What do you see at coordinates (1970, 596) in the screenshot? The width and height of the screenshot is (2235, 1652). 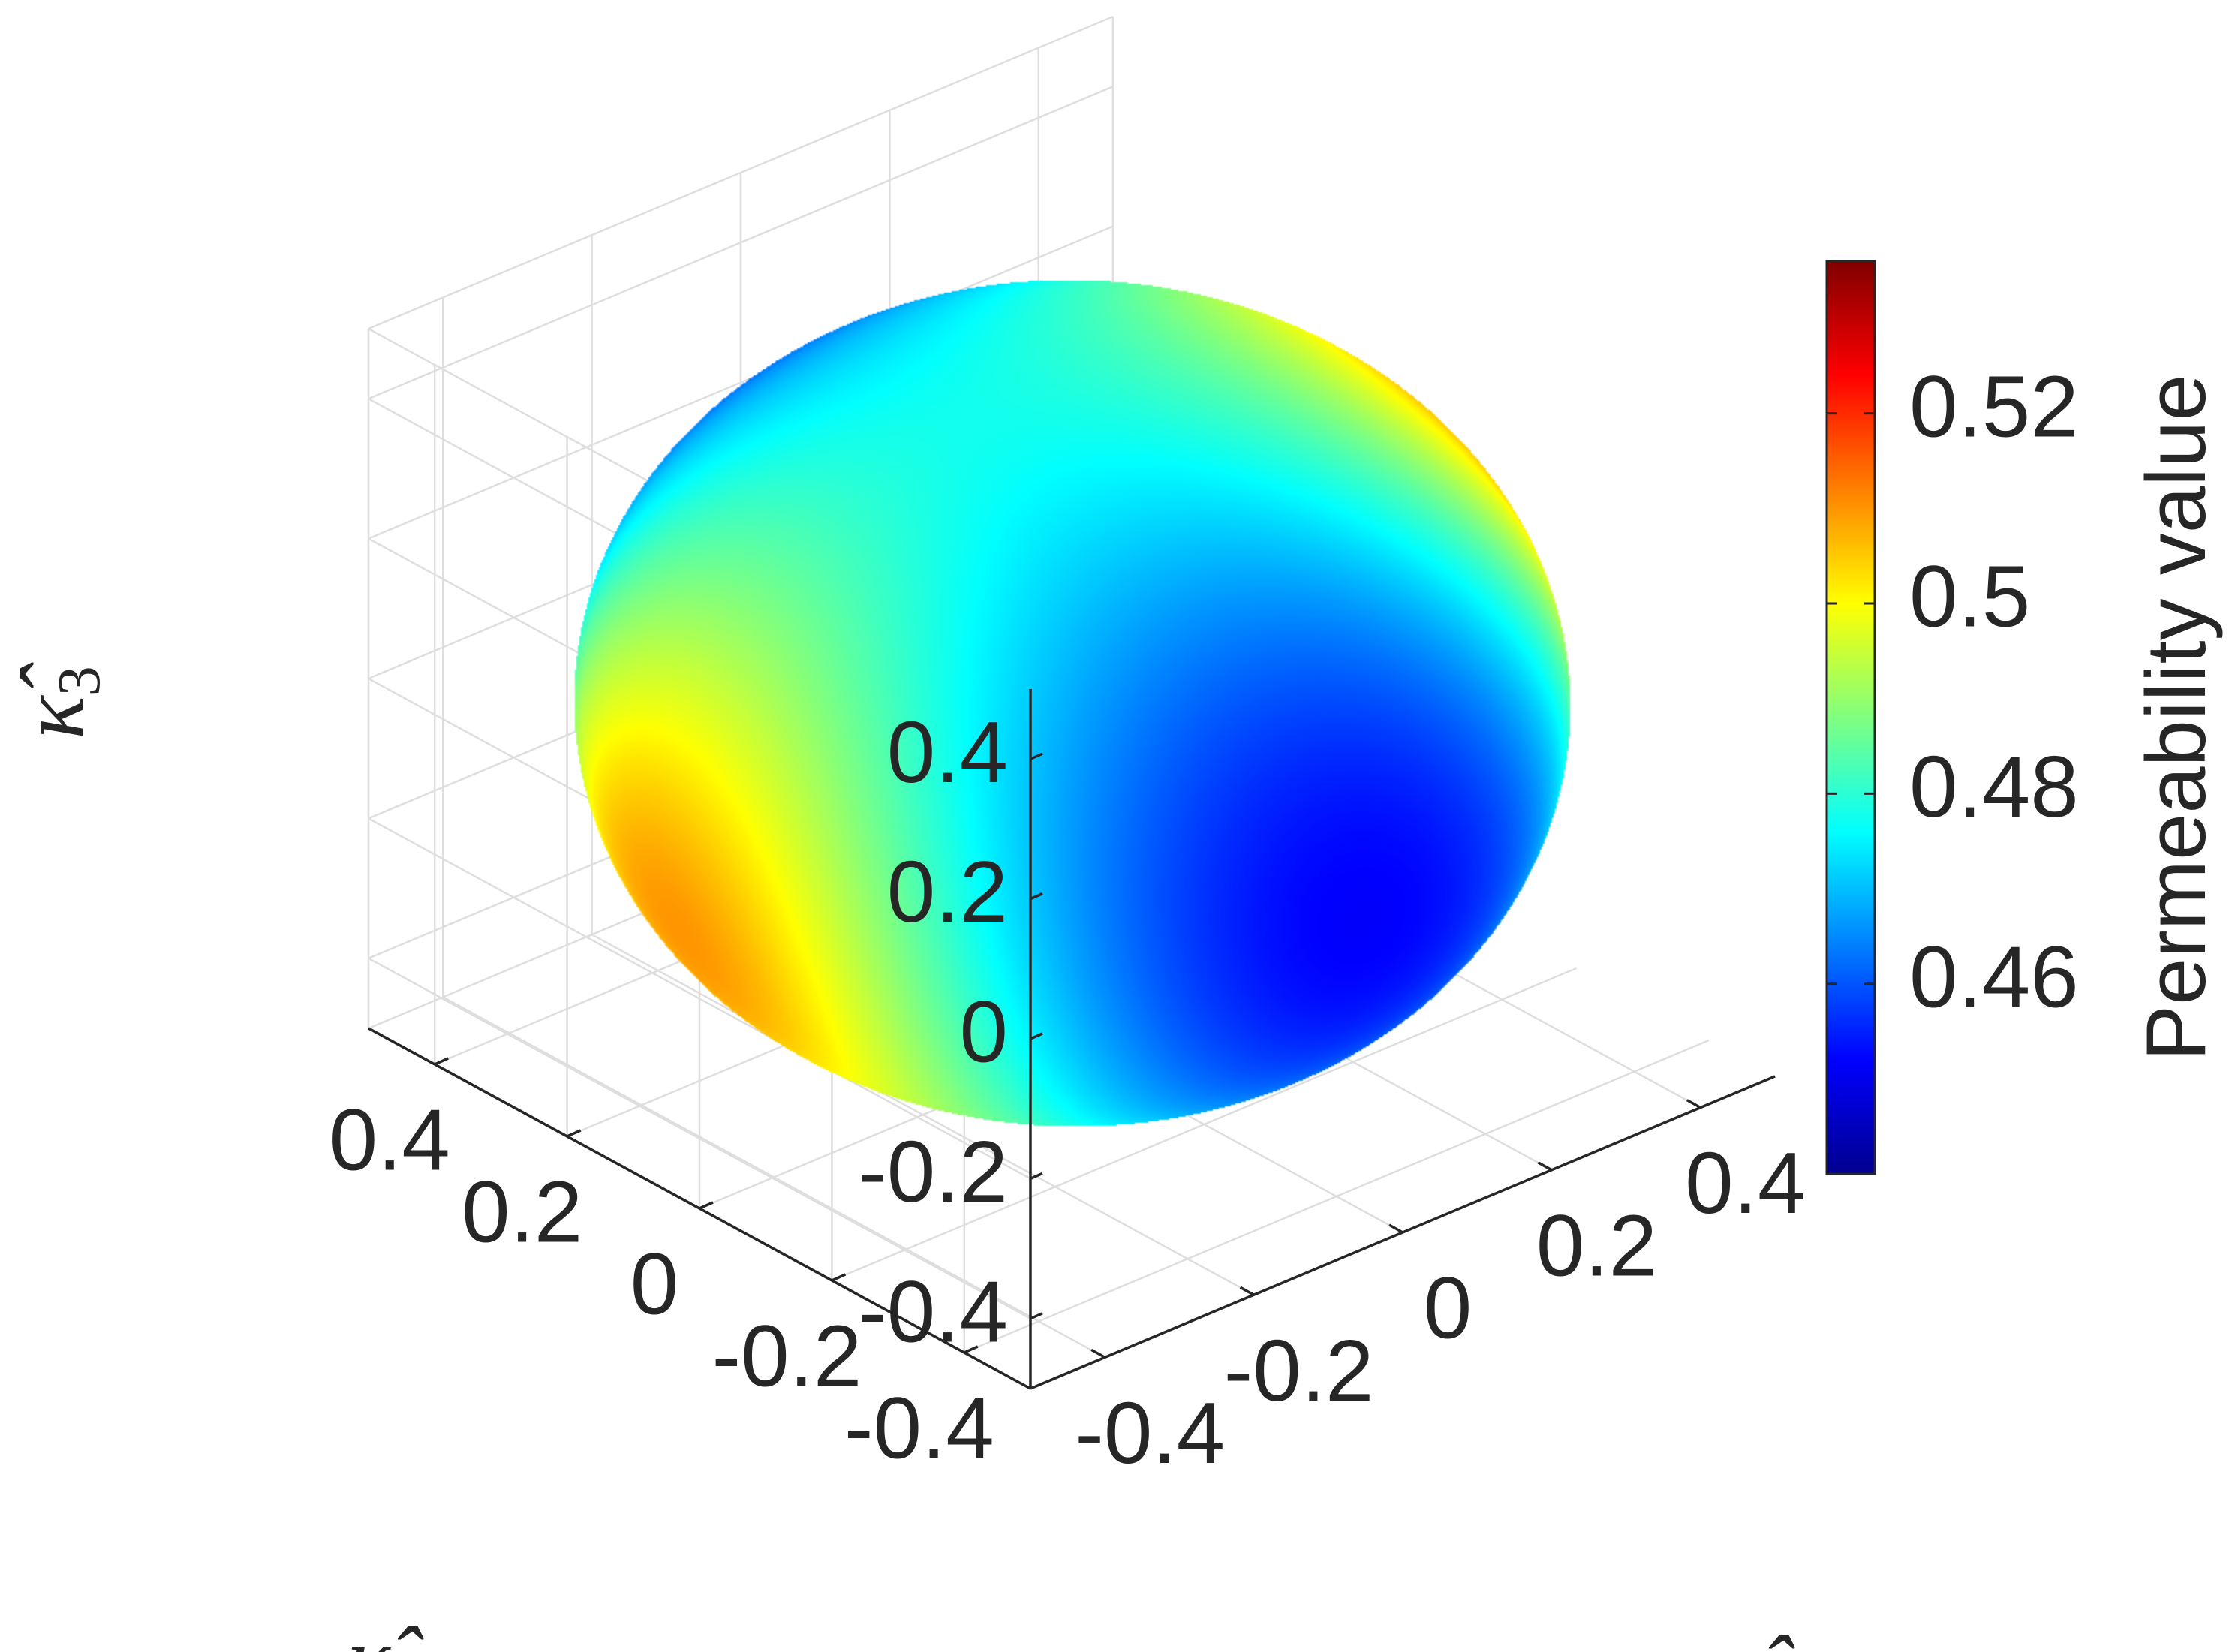 I see `colorbar-tick-label: 0.5` at bounding box center [1970, 596].